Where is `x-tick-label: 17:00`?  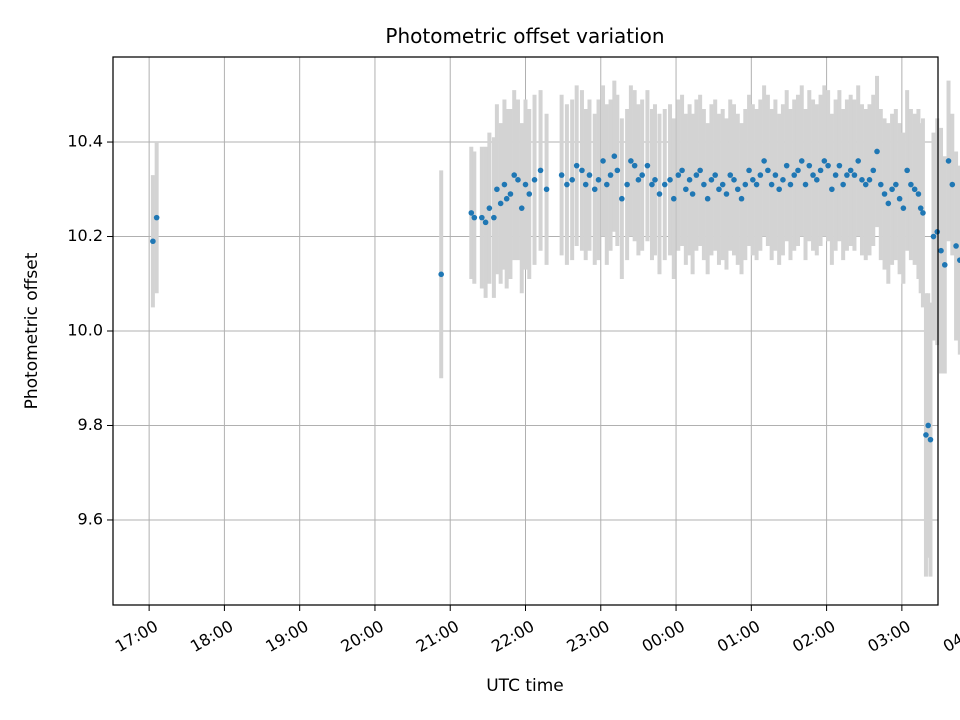 x-tick-label: 17:00 is located at coordinates (136, 636).